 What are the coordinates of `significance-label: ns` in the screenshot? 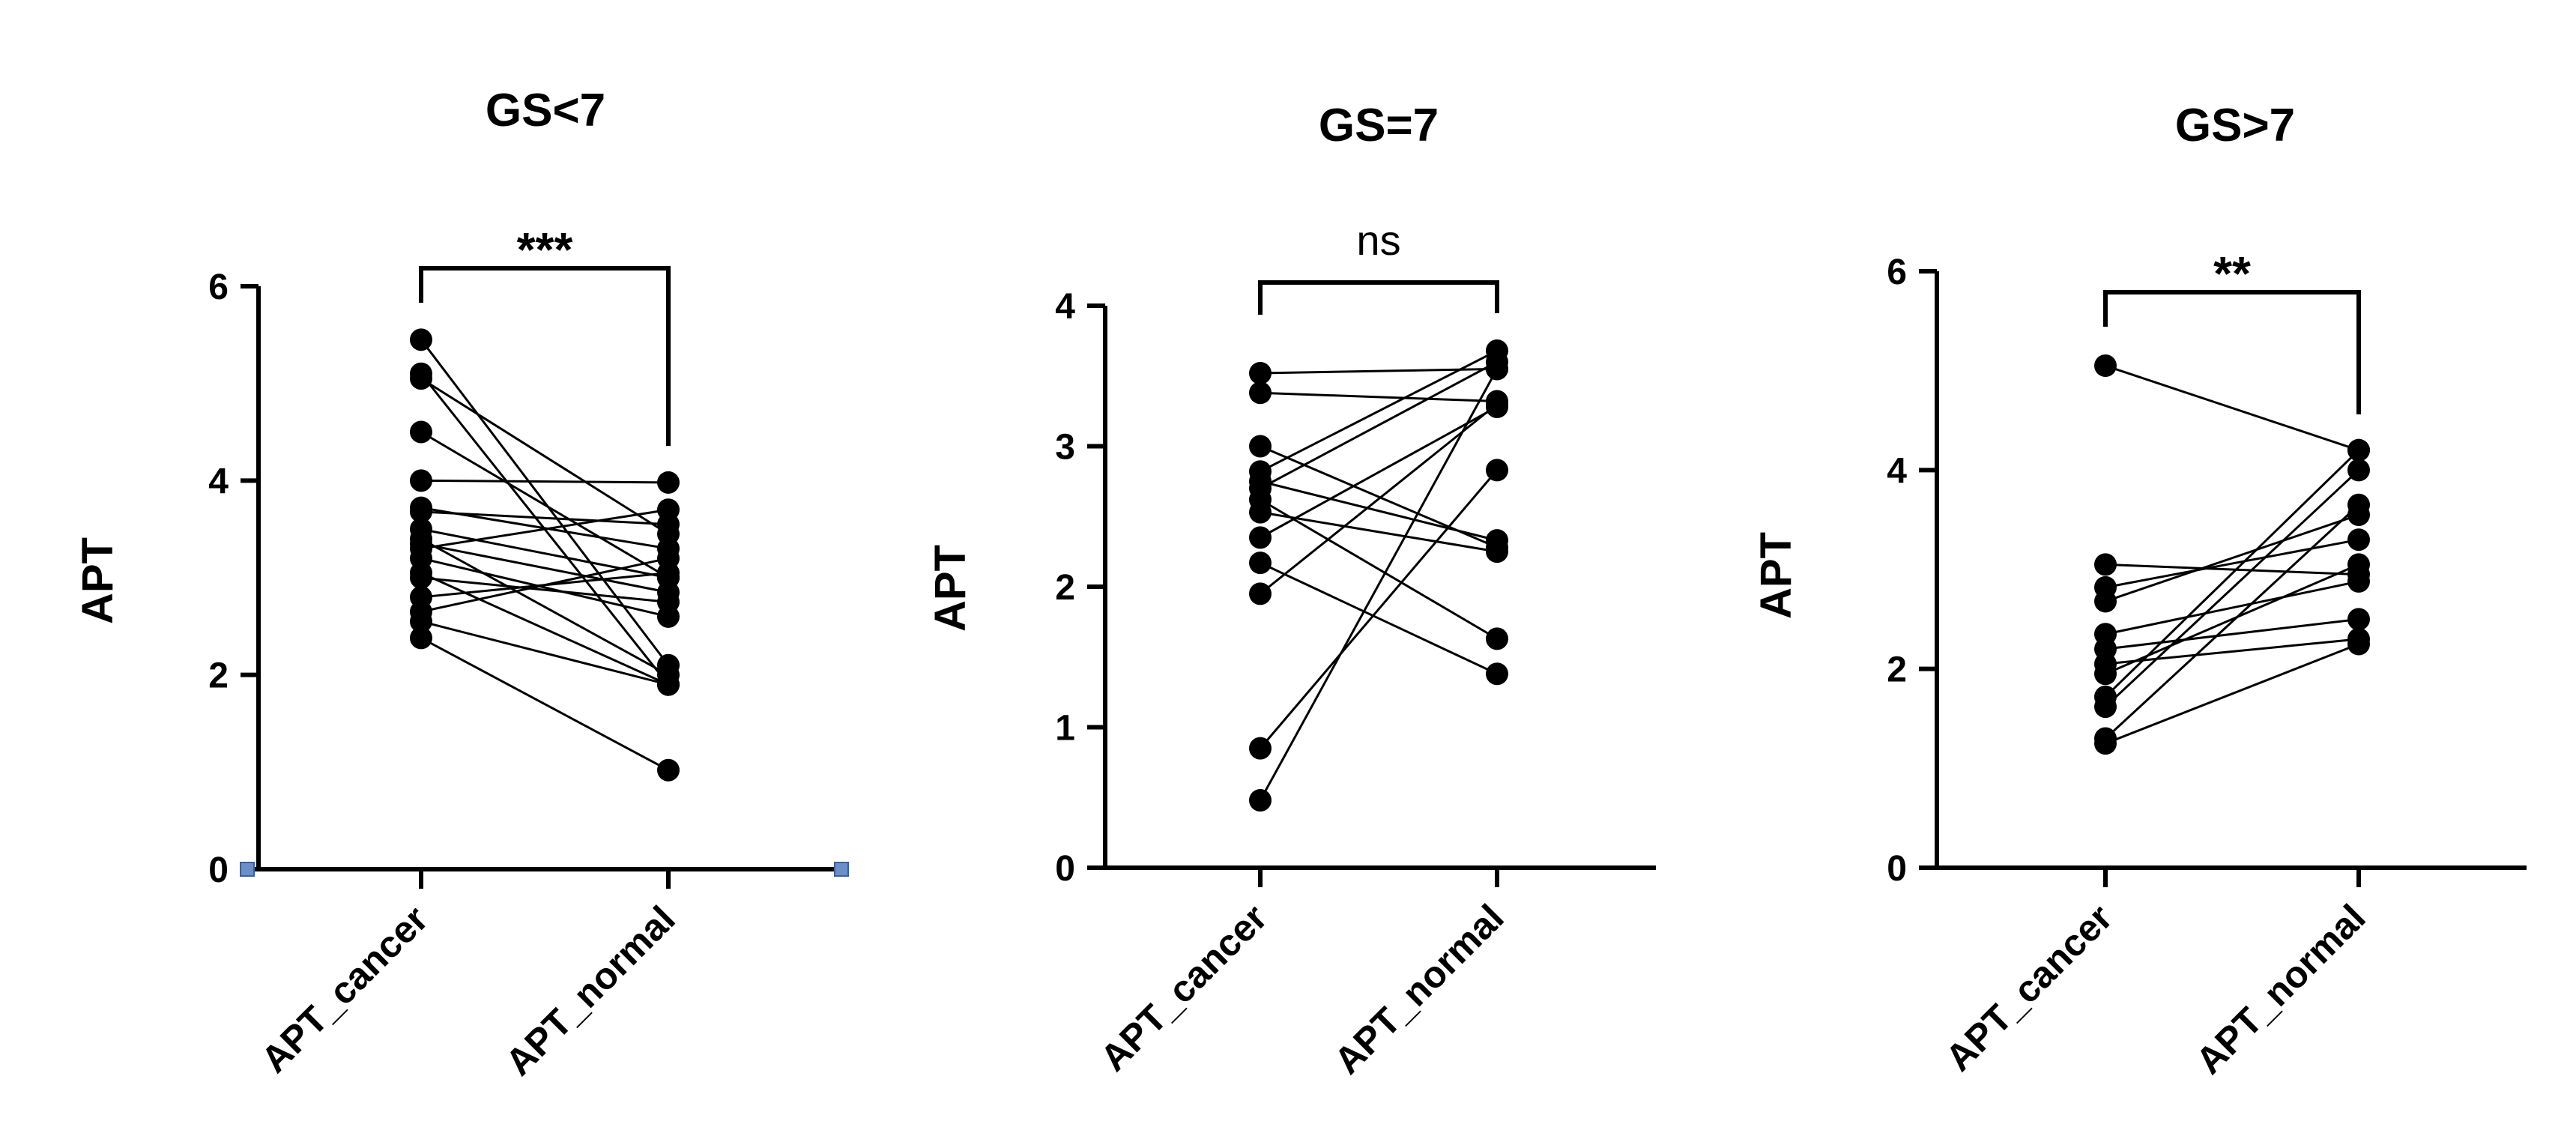 It's located at (1378, 240).